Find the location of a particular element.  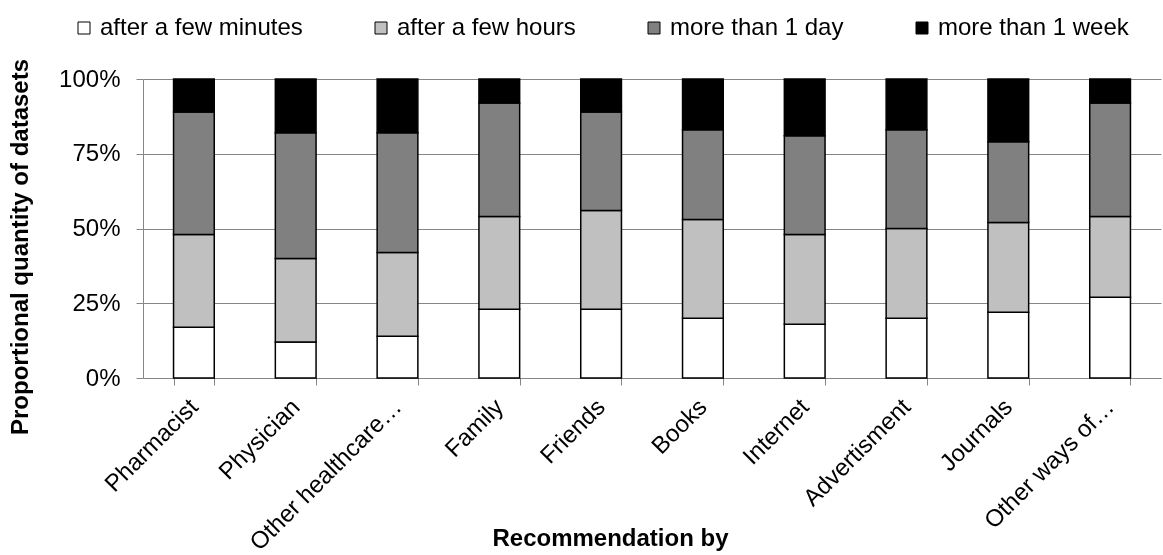

y-tick-label: 50% is located at coordinates (96, 227).